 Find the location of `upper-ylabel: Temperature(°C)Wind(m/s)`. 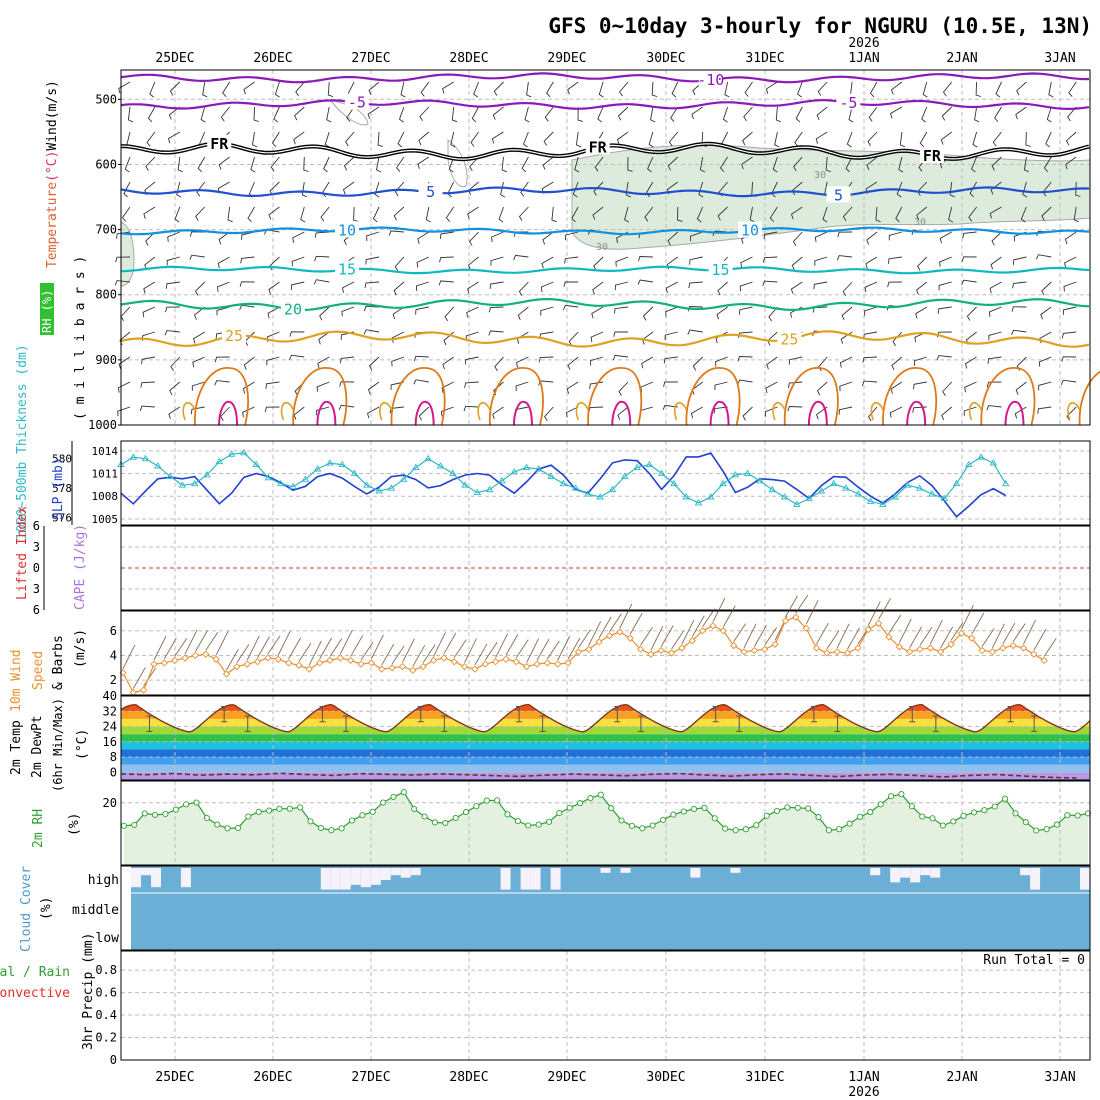

upper-ylabel: Temperature(°C)Wind(m/s) is located at coordinates (52, 174).